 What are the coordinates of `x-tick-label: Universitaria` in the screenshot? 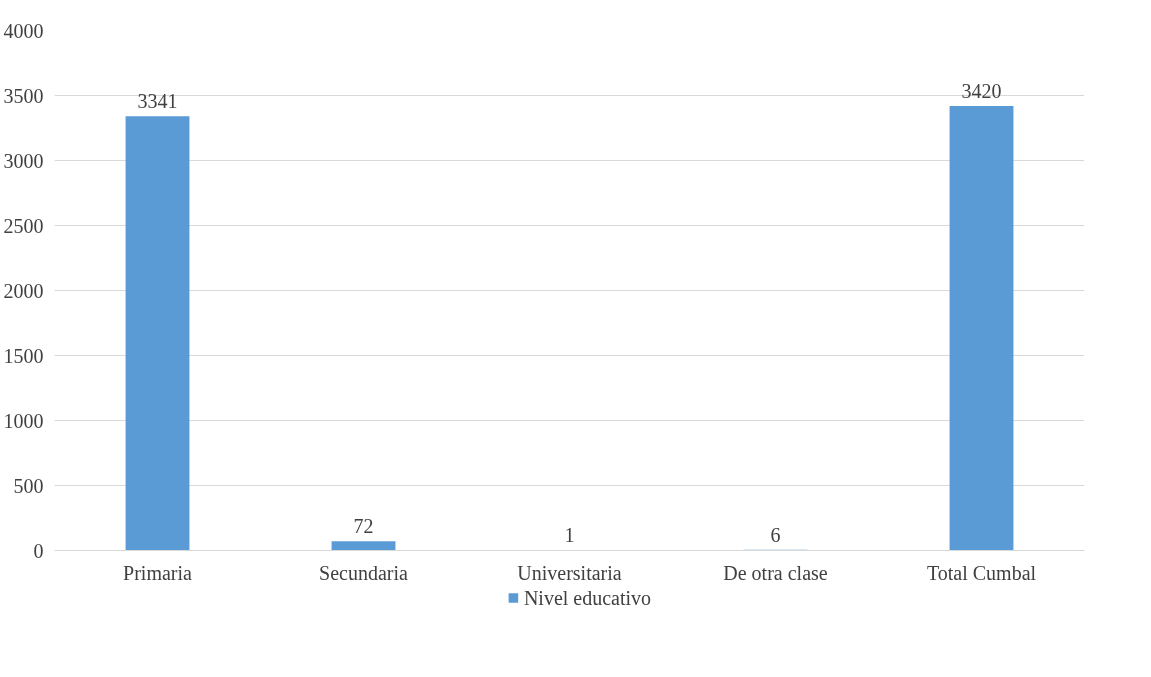 It's located at (569, 572).